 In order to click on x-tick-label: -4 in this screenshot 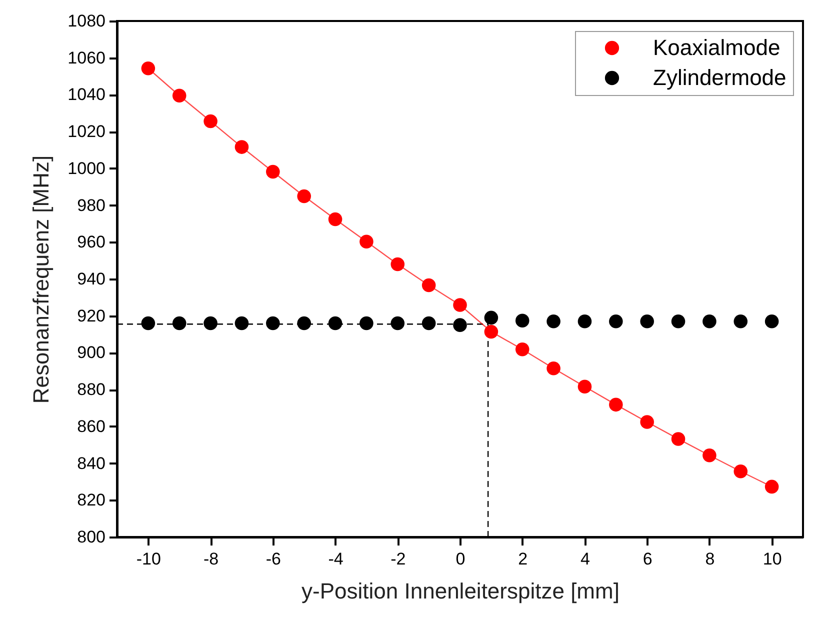, I will do `click(336, 559)`.